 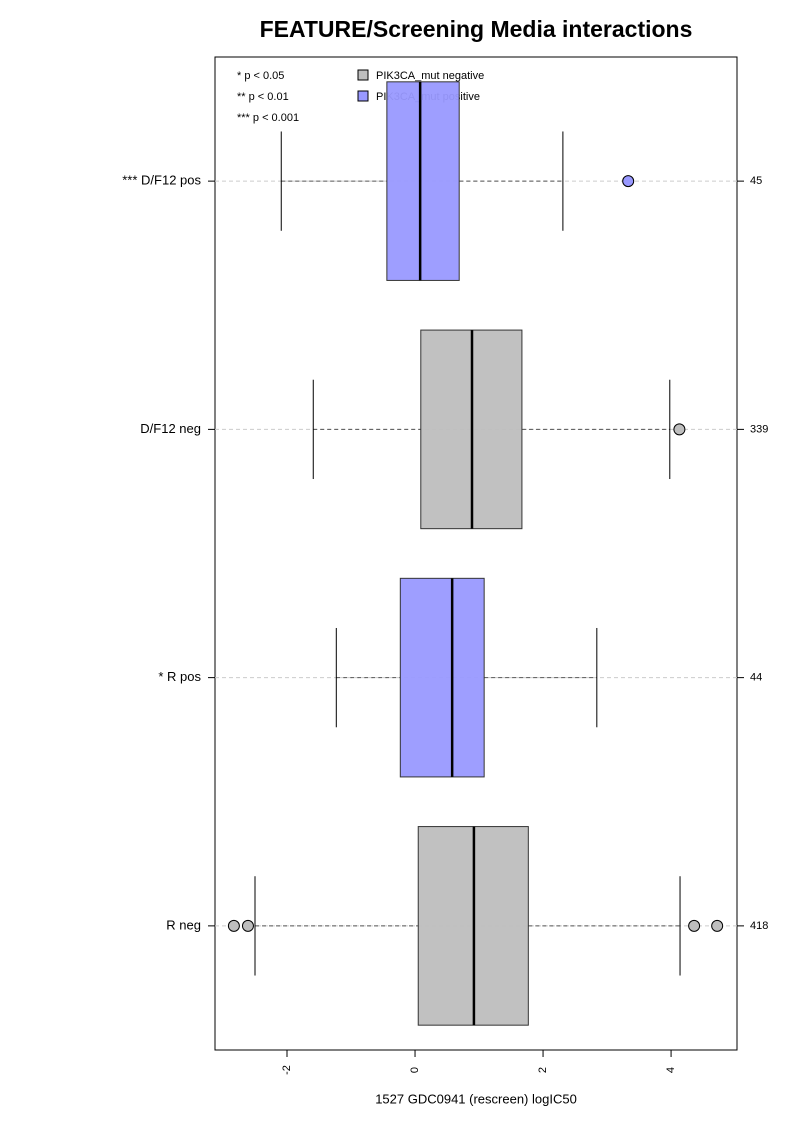 I want to click on x-axis-label: 1527 GDC0941 (rescreen) logIC50, so click(x=476, y=1098).